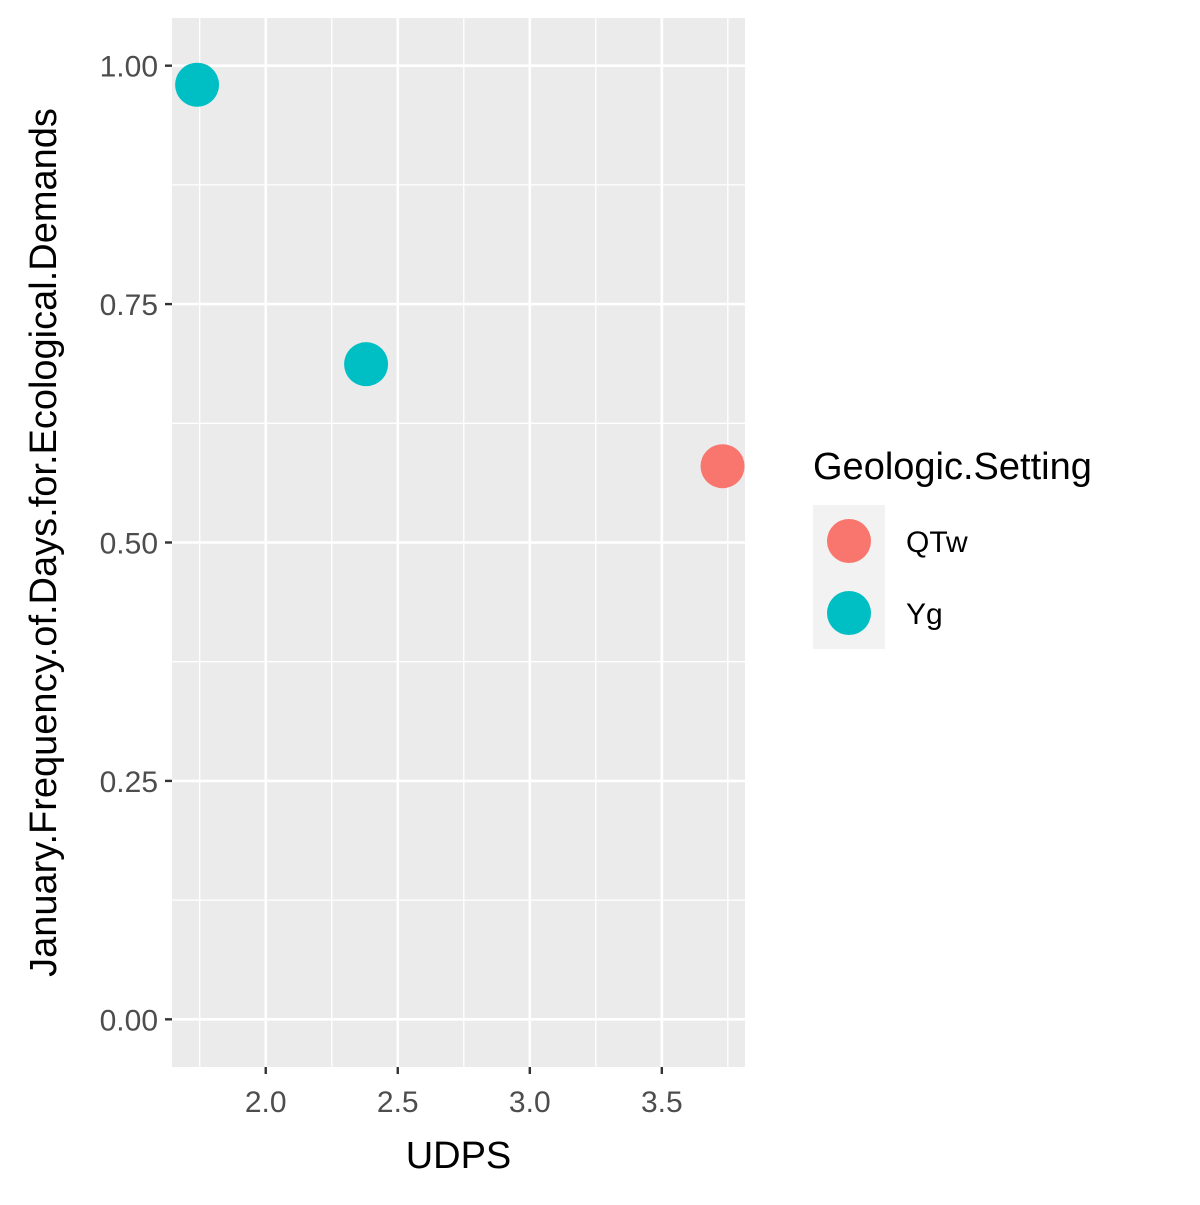 Image resolution: width=1200 pixels, height=1205 pixels. What do you see at coordinates (849, 541) in the screenshot?
I see `legend-key-qtw` at bounding box center [849, 541].